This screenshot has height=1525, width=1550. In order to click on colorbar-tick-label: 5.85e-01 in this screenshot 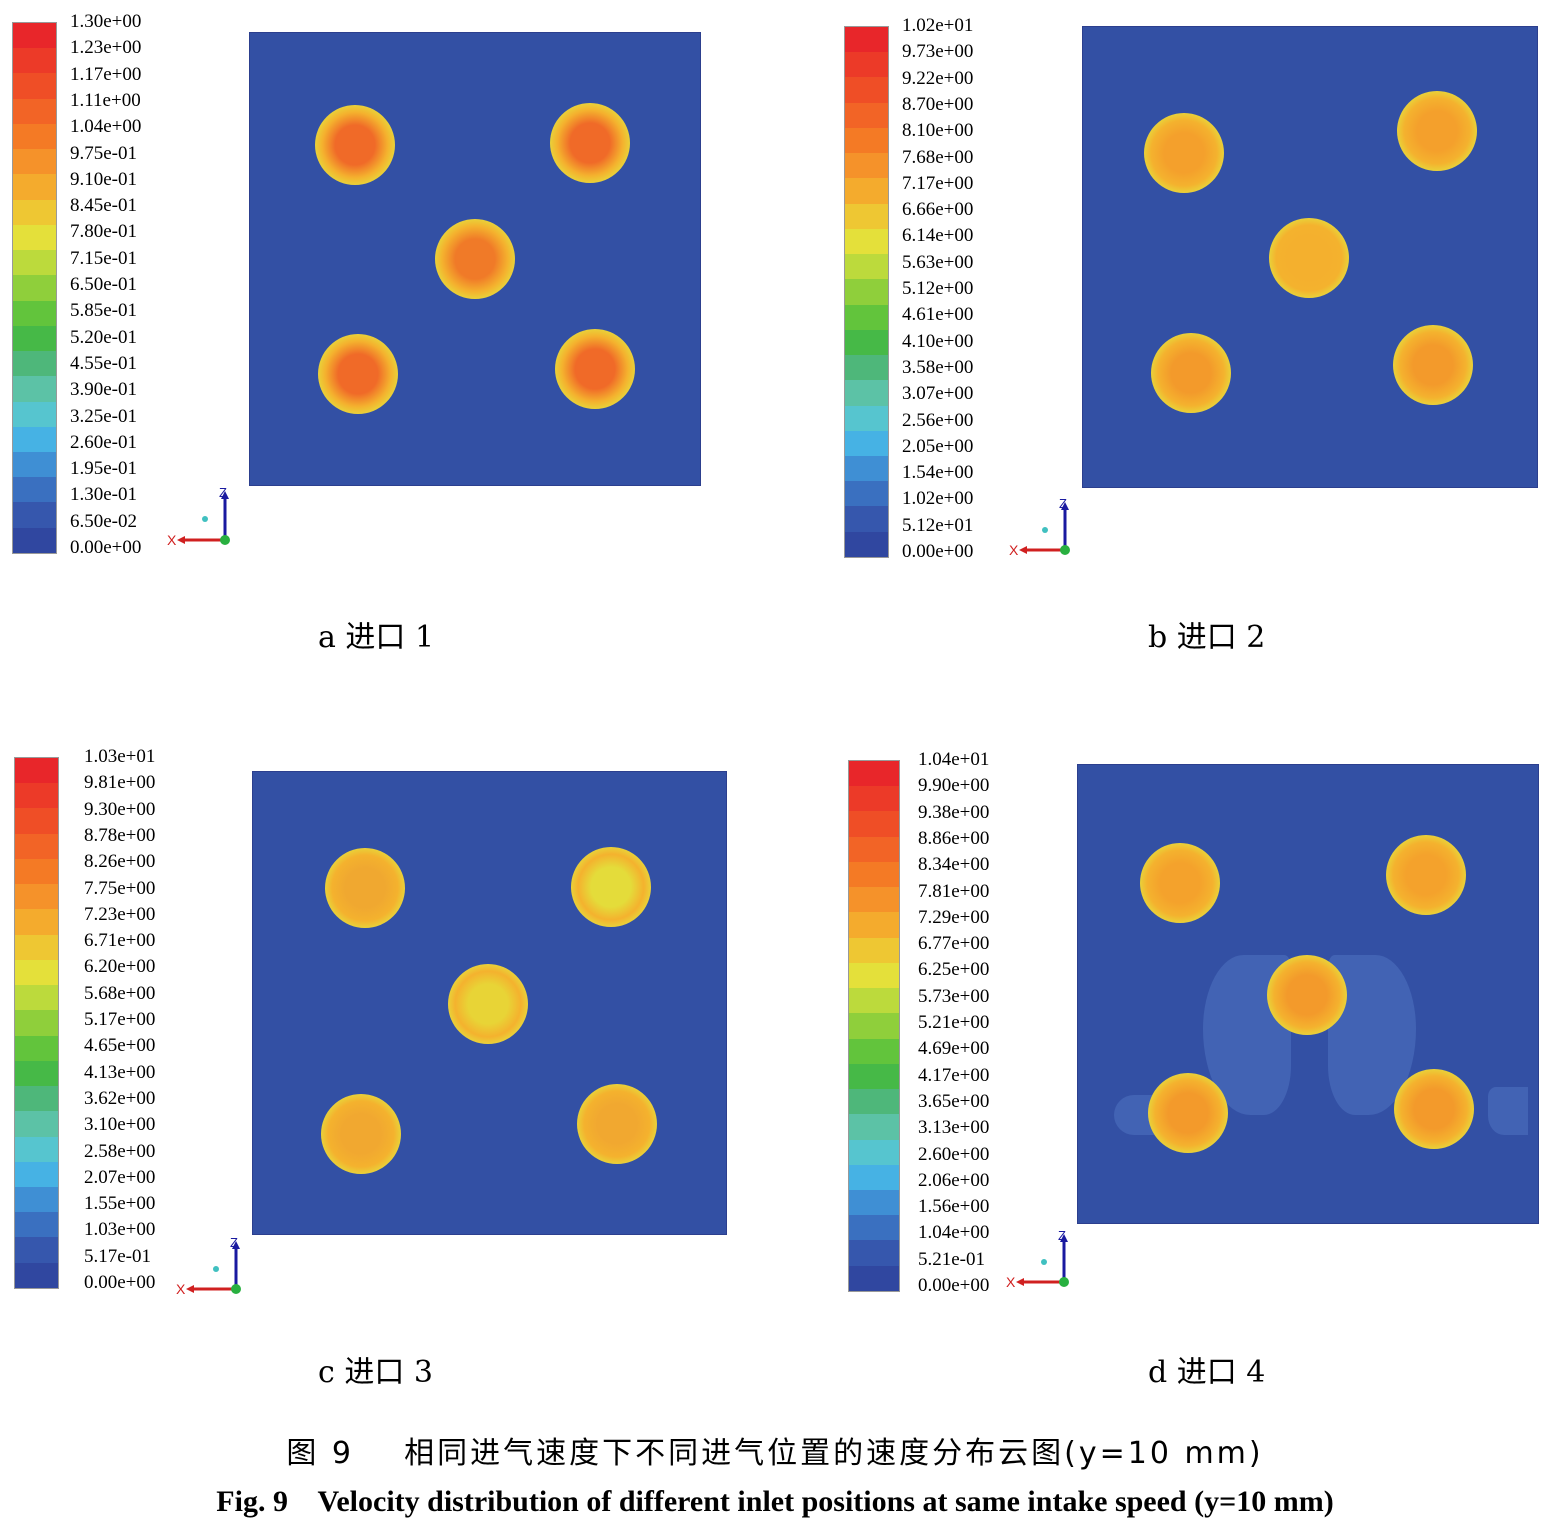, I will do `click(104, 311)`.